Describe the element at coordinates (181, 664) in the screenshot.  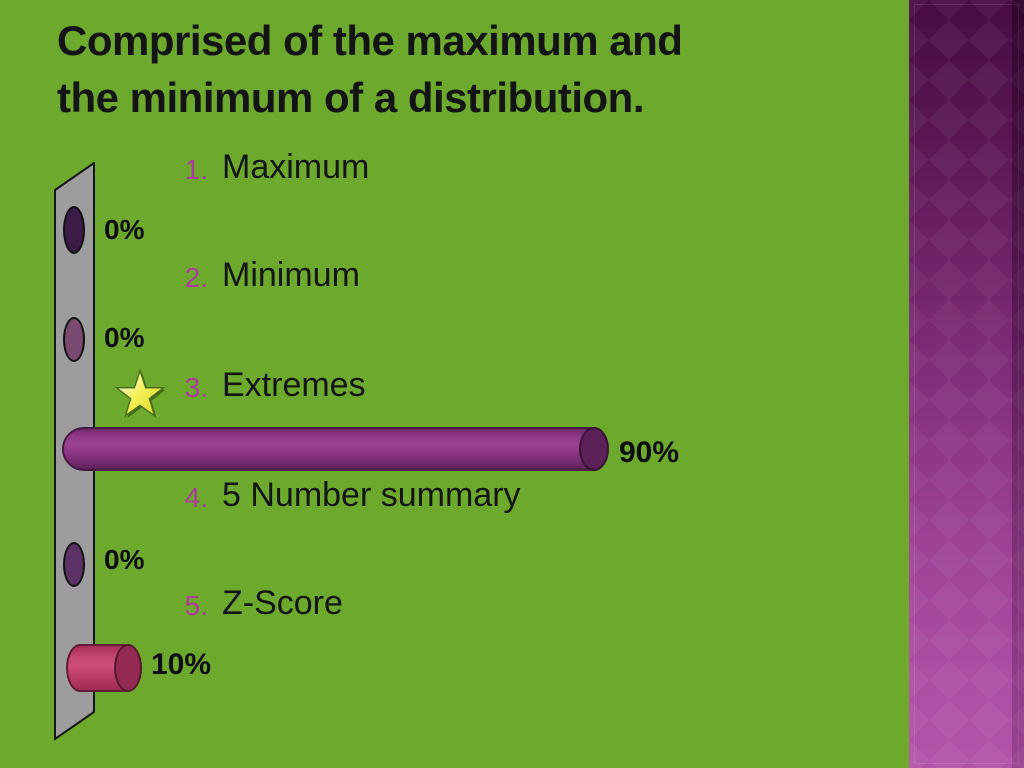
I see `percent-label-z-score: 10%` at that location.